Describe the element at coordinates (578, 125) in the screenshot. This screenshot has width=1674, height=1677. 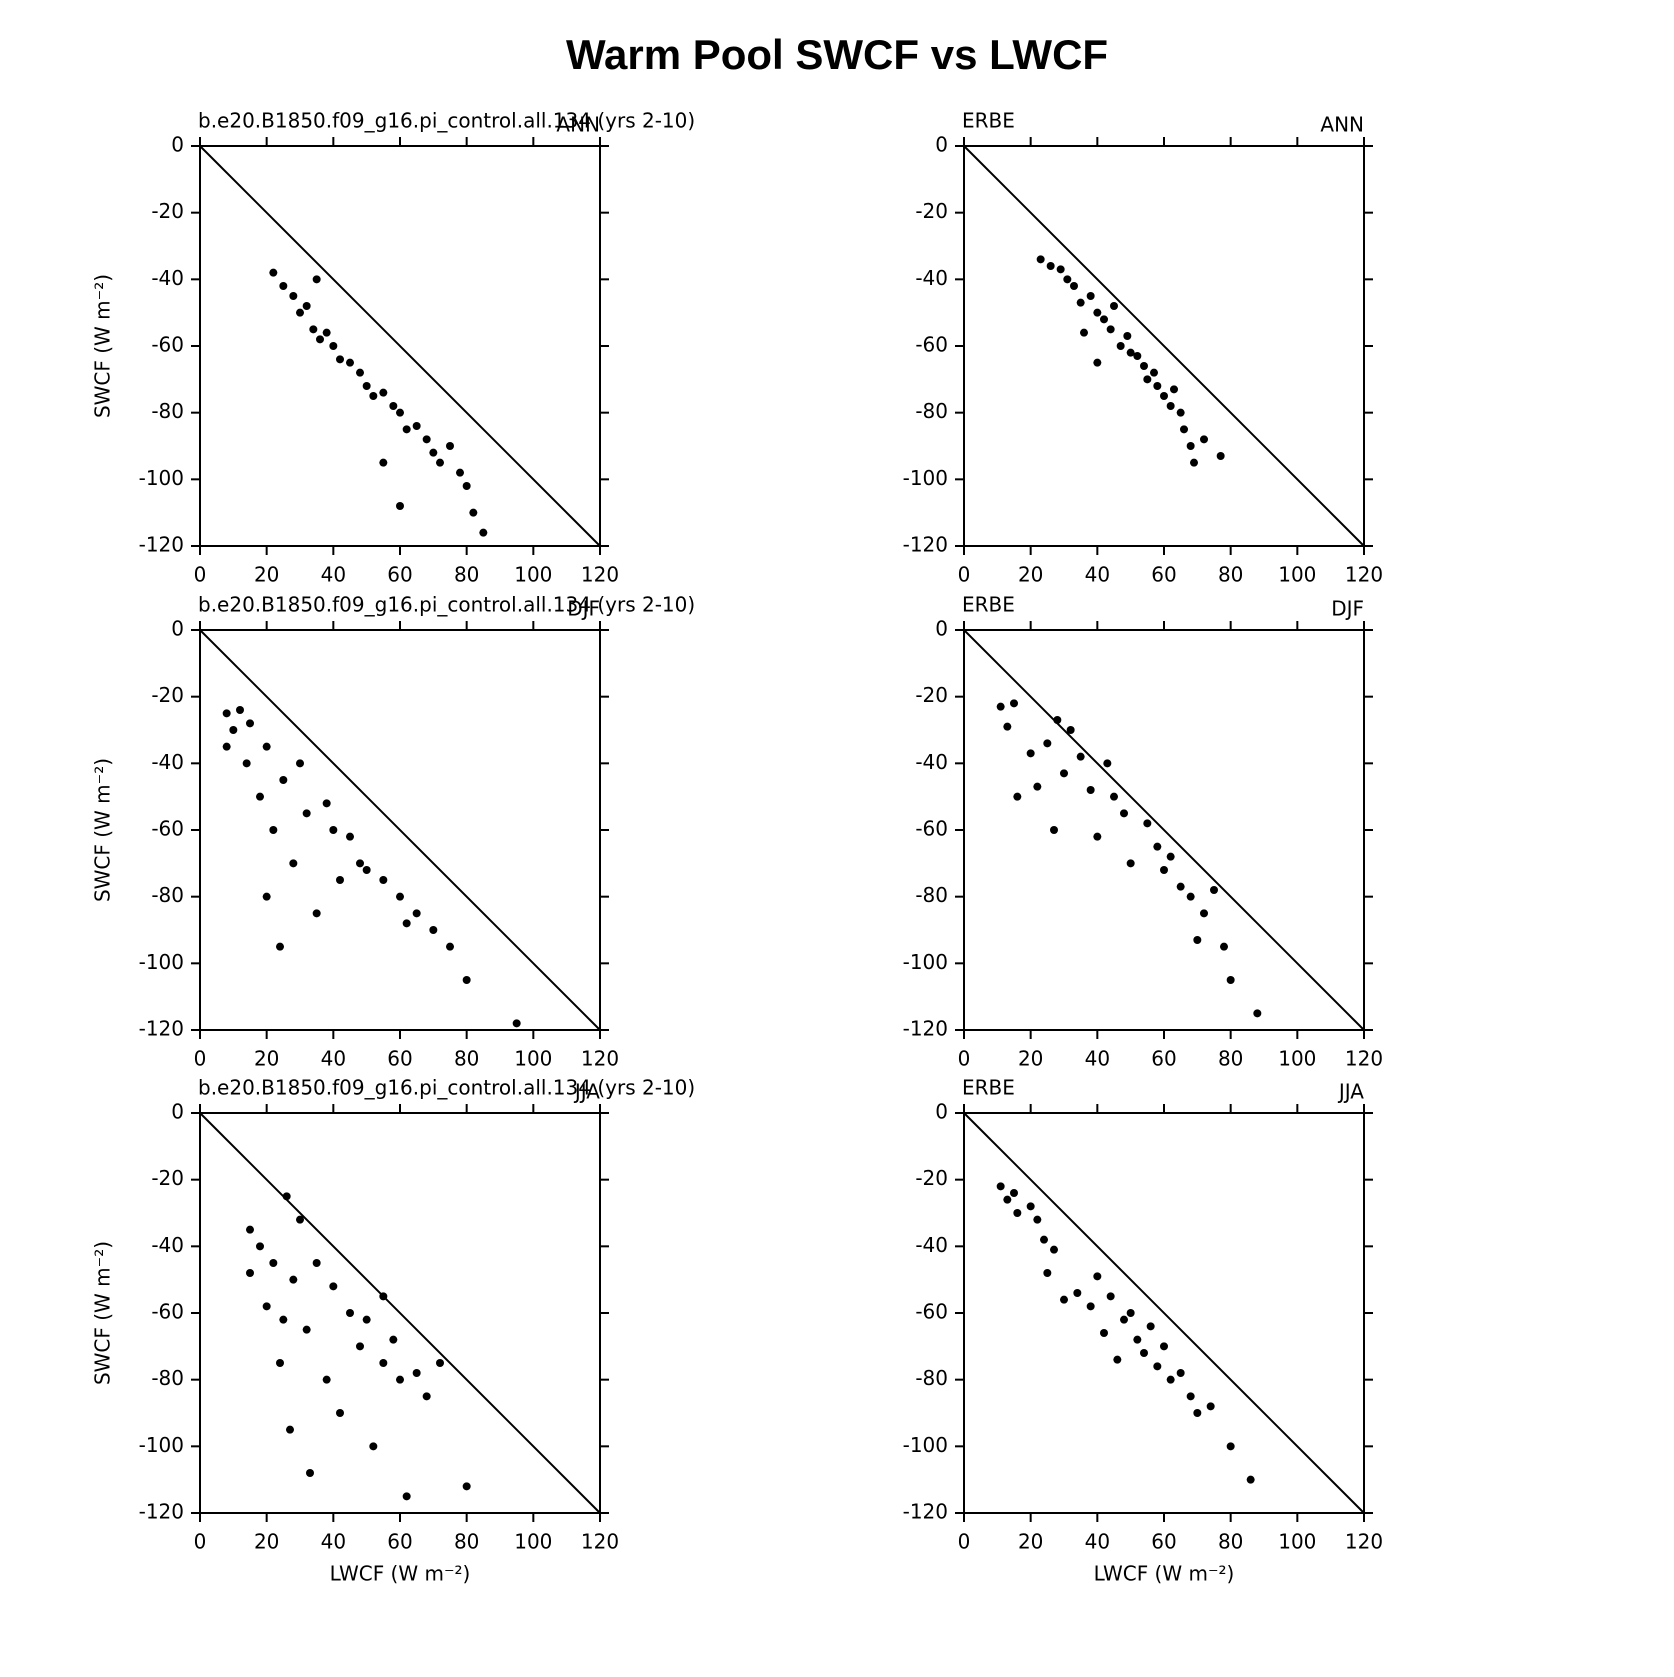
I see `panel-title-right: ANN` at that location.